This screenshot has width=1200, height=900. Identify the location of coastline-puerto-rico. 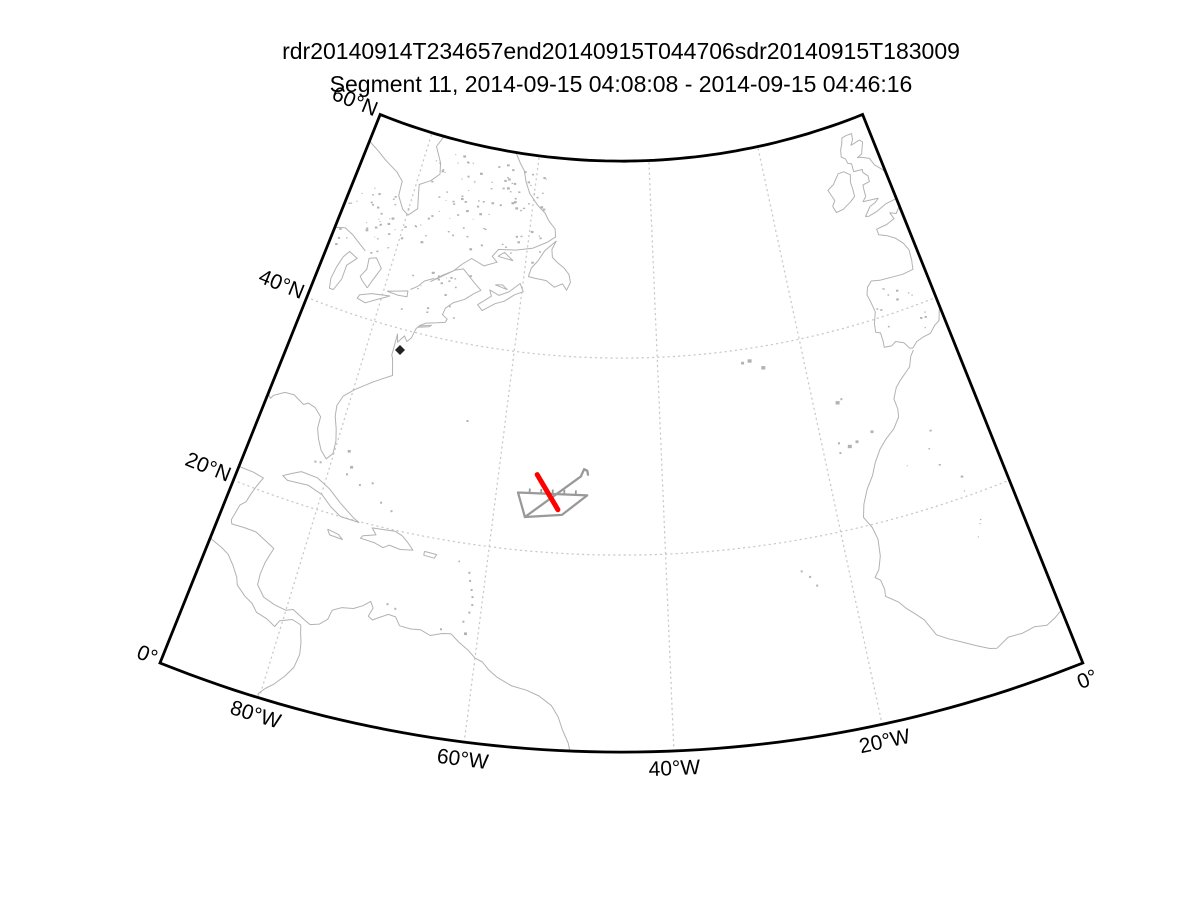
(430, 554).